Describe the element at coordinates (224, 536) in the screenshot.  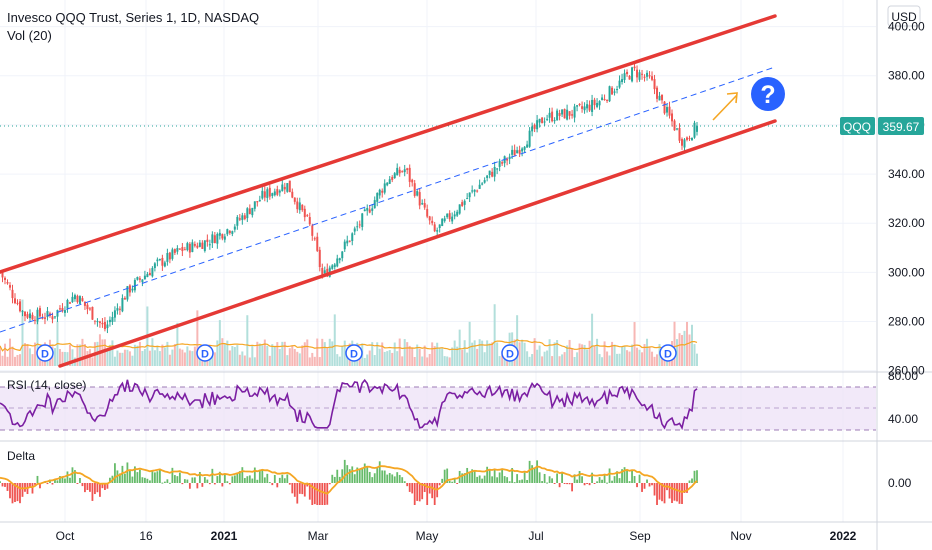
I see `time-tick-label: 2021` at that location.